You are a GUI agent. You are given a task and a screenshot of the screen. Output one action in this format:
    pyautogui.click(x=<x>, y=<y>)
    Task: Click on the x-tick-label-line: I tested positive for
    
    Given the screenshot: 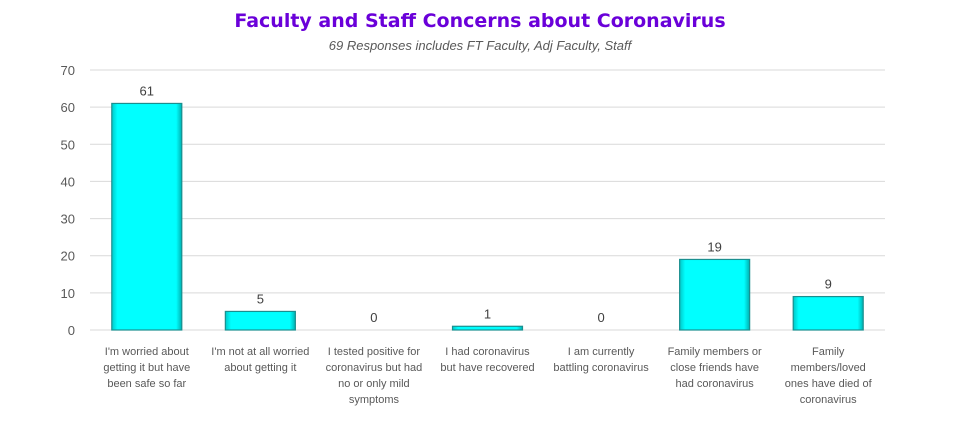 What is the action you would take?
    pyautogui.click(x=374, y=352)
    